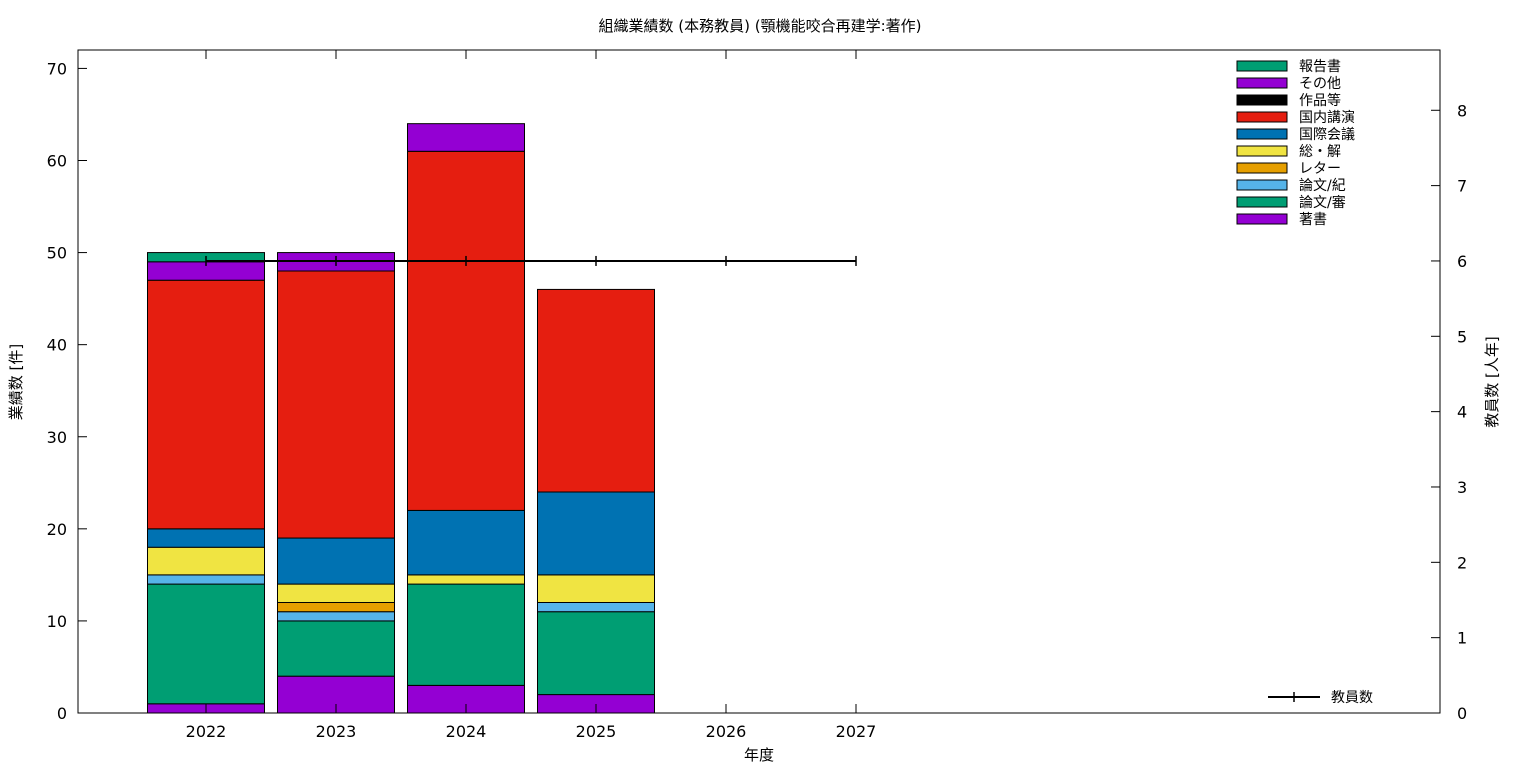  What do you see at coordinates (206, 731) in the screenshot?
I see `x-tick-label: 2022` at bounding box center [206, 731].